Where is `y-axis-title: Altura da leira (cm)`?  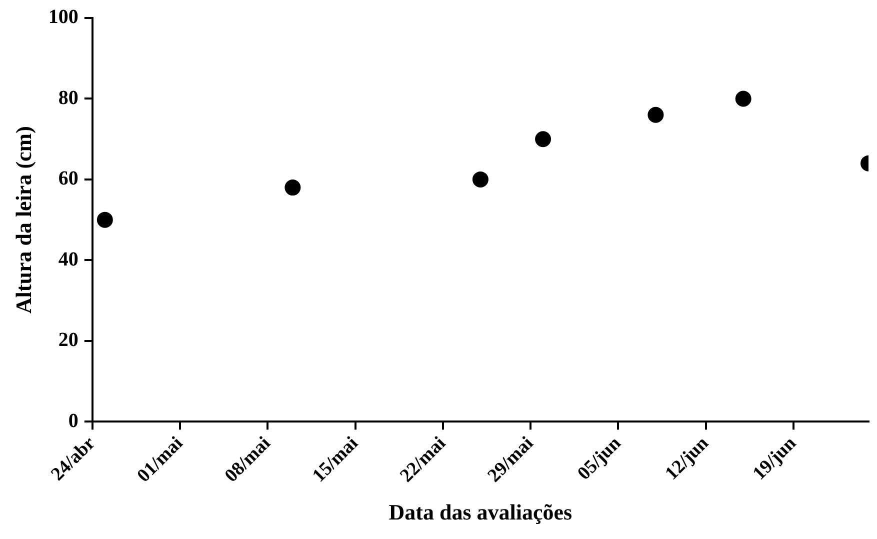
y-axis-title: Altura da leira (cm) is located at coordinates (23, 220).